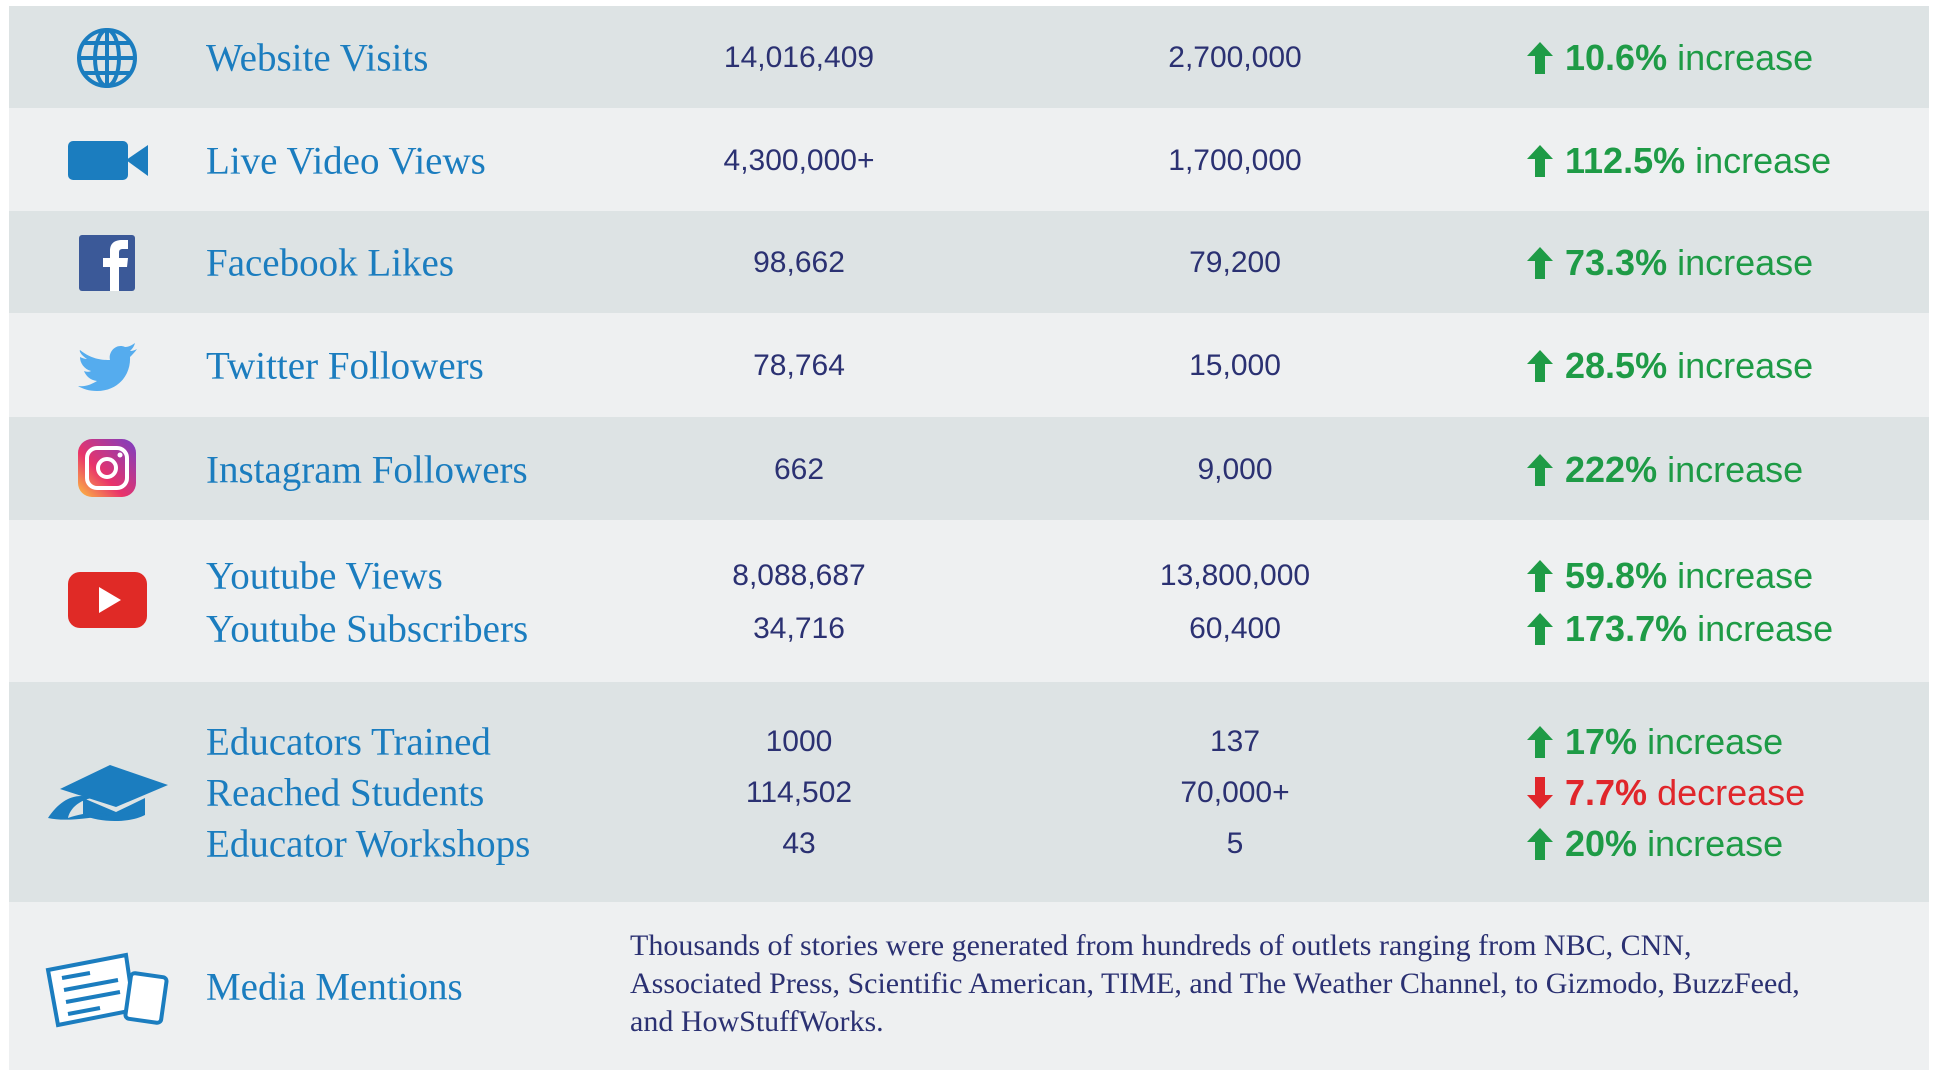 This screenshot has width=1933, height=1071. Describe the element at coordinates (969, 262) in the screenshot. I see `table-row: Facebook Likes 98,662 79,200 73.3% increase` at that location.